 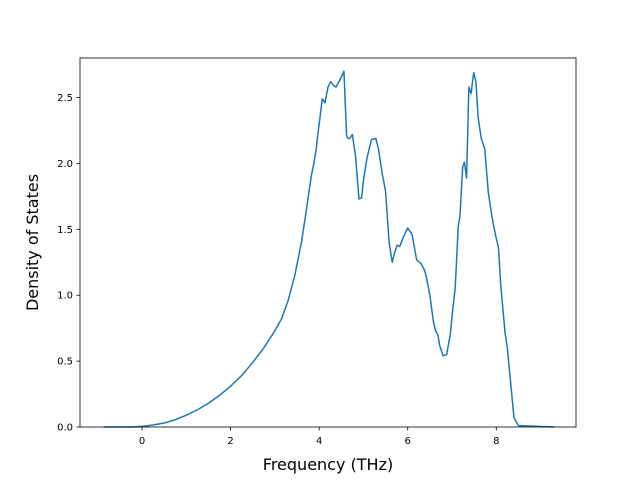 I want to click on x-tick-label: 0, so click(x=142, y=441).